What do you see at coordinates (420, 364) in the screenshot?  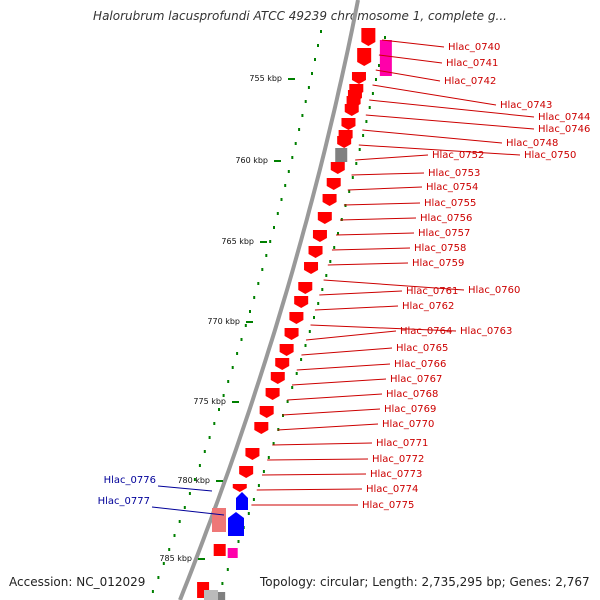 I see `gene-label: Hlac_0766` at bounding box center [420, 364].